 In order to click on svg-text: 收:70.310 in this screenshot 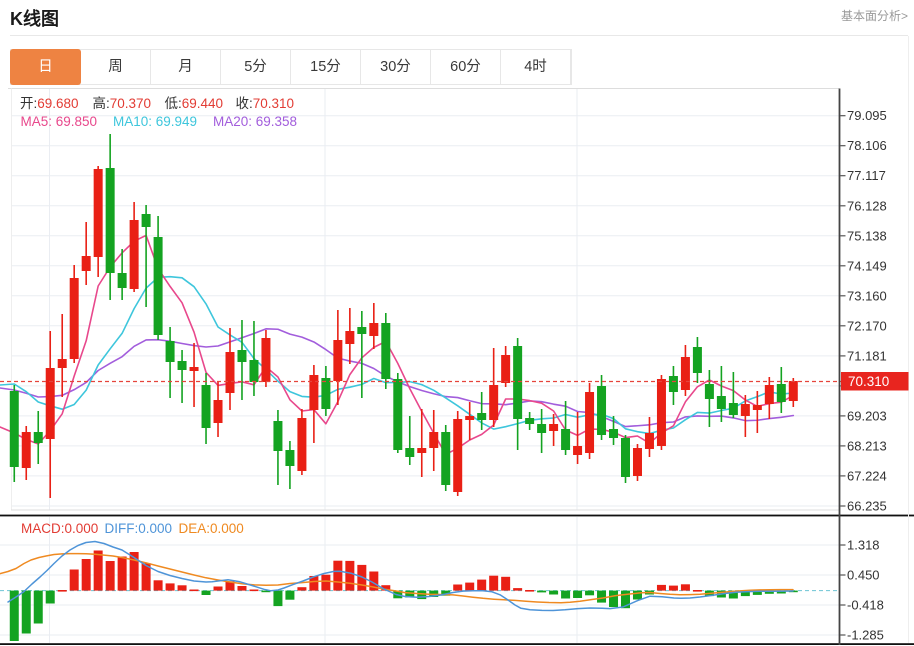, I will do `click(265, 103)`.